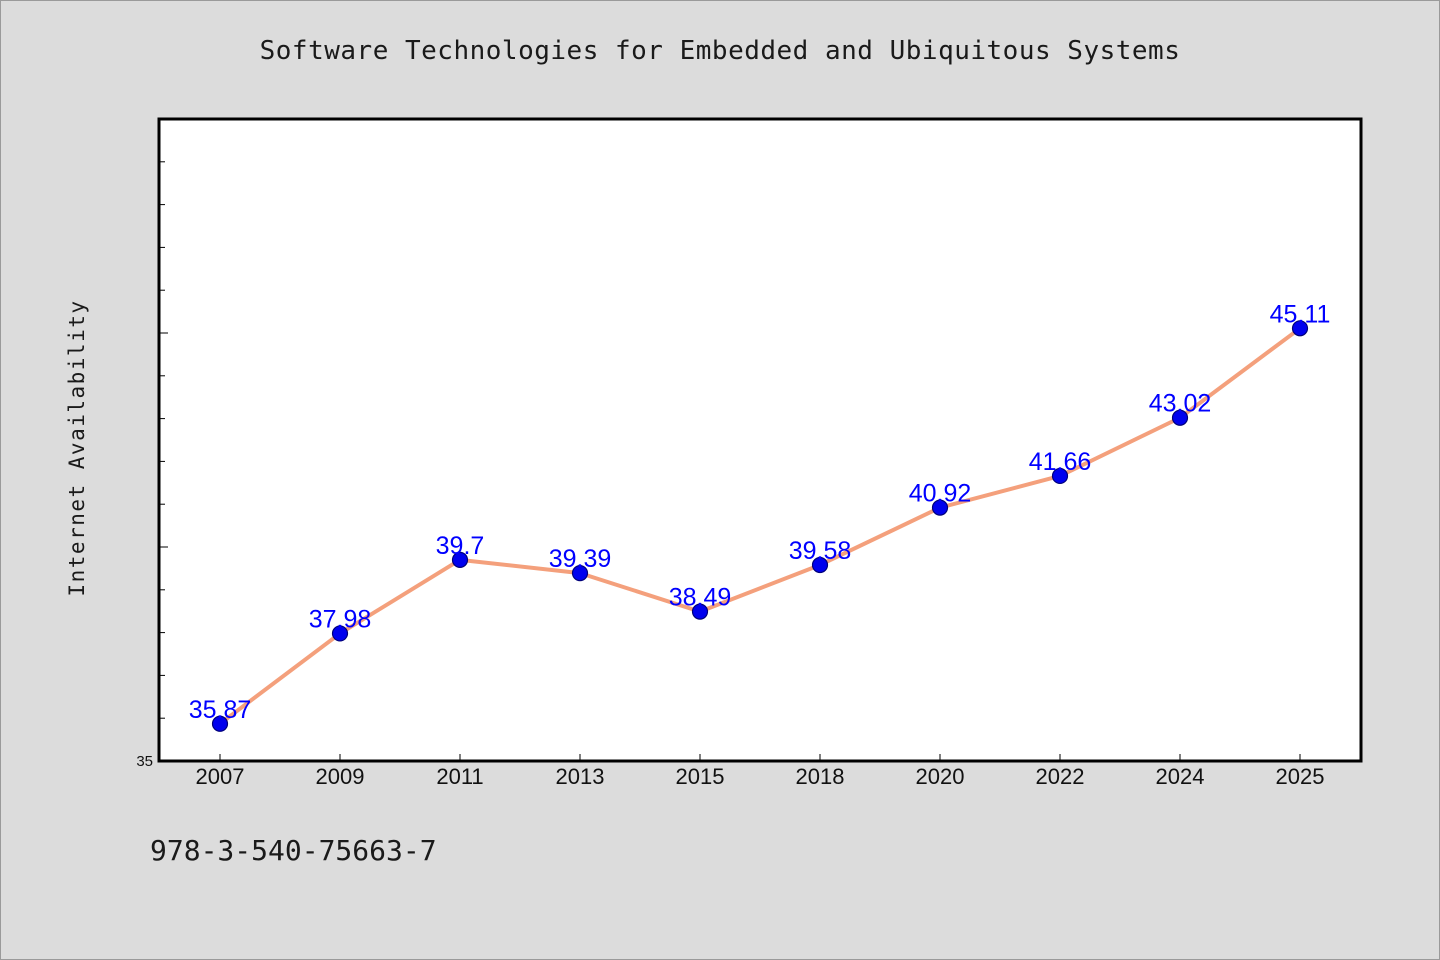 This screenshot has height=960, width=1440. Describe the element at coordinates (580, 559) in the screenshot. I see `data-label: 39.39` at that location.